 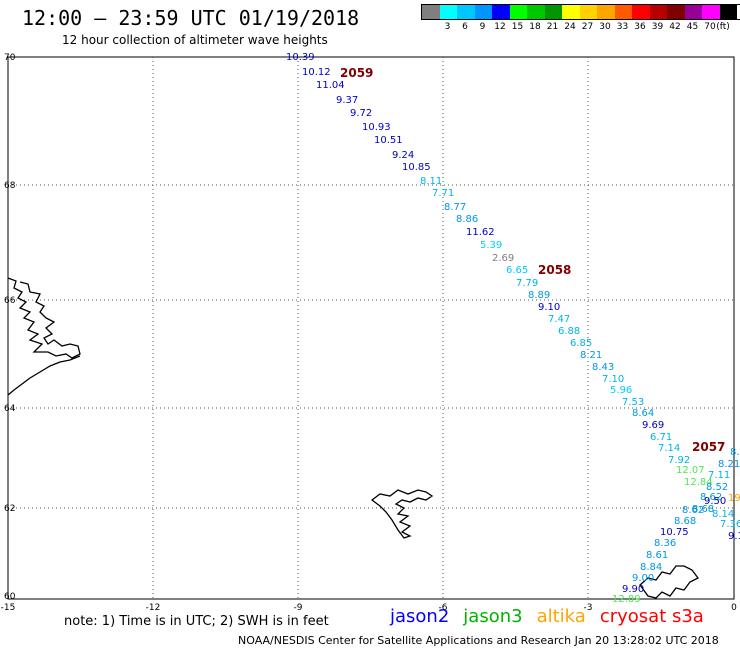 I want to click on wave-height-value: 10.75, so click(x=674, y=532).